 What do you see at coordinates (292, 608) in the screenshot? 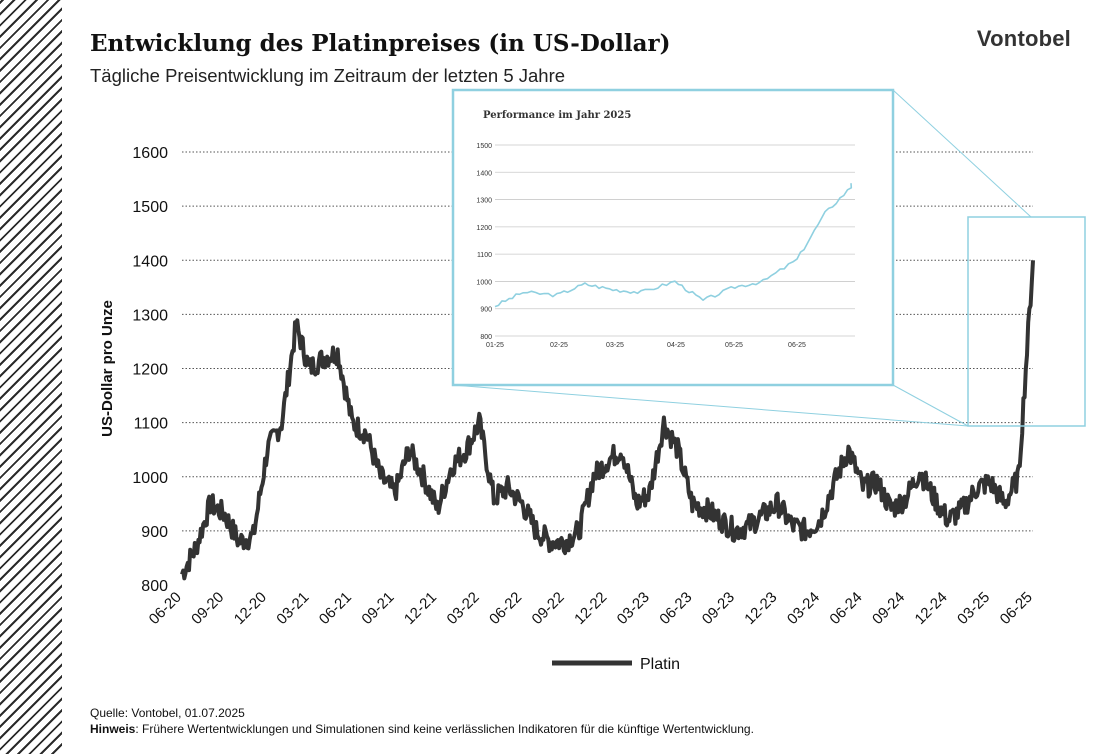
I see `x-tick-label: 03-21` at bounding box center [292, 608].